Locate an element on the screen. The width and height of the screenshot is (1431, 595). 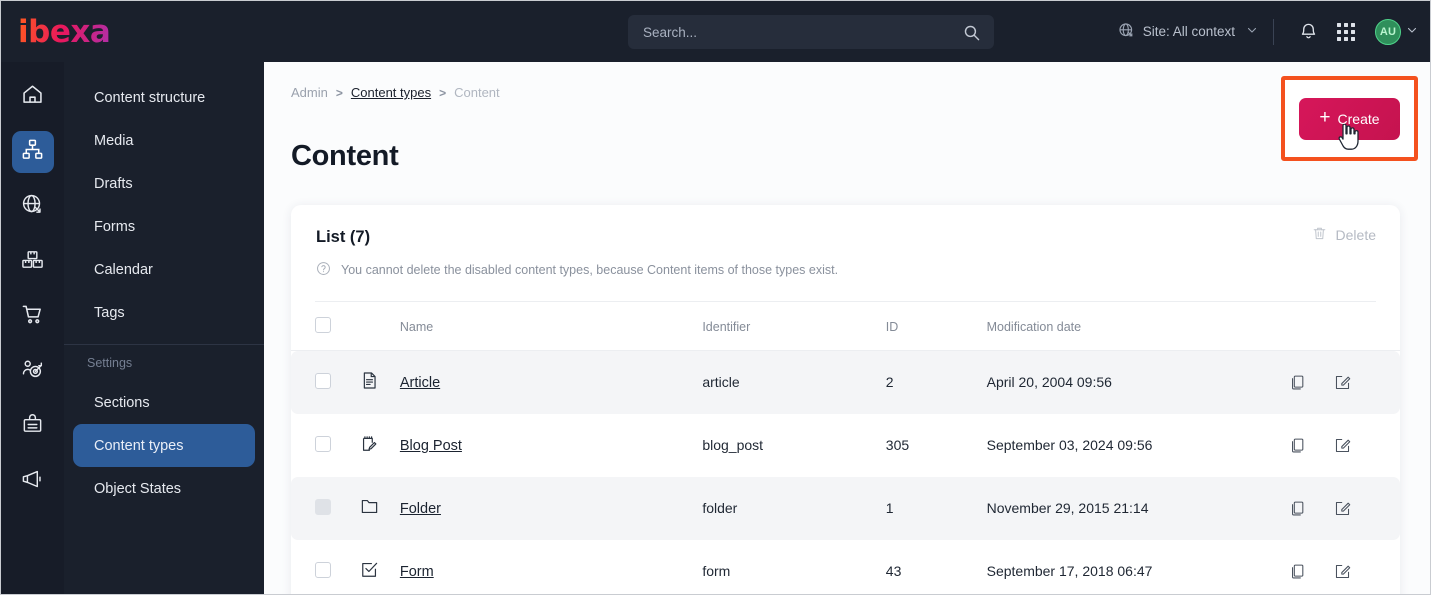
table-row: Article article 2 April 20, 2004 09:56 is located at coordinates (845, 382).